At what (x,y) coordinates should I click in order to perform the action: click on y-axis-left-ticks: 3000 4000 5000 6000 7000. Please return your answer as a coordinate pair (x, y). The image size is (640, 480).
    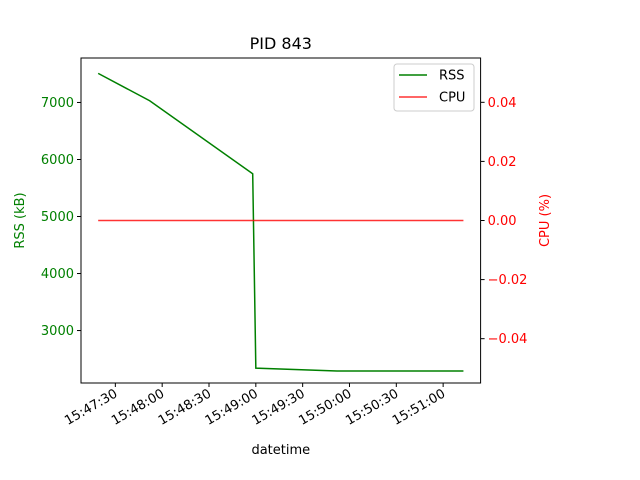
    Looking at the image, I should click on (61, 217).